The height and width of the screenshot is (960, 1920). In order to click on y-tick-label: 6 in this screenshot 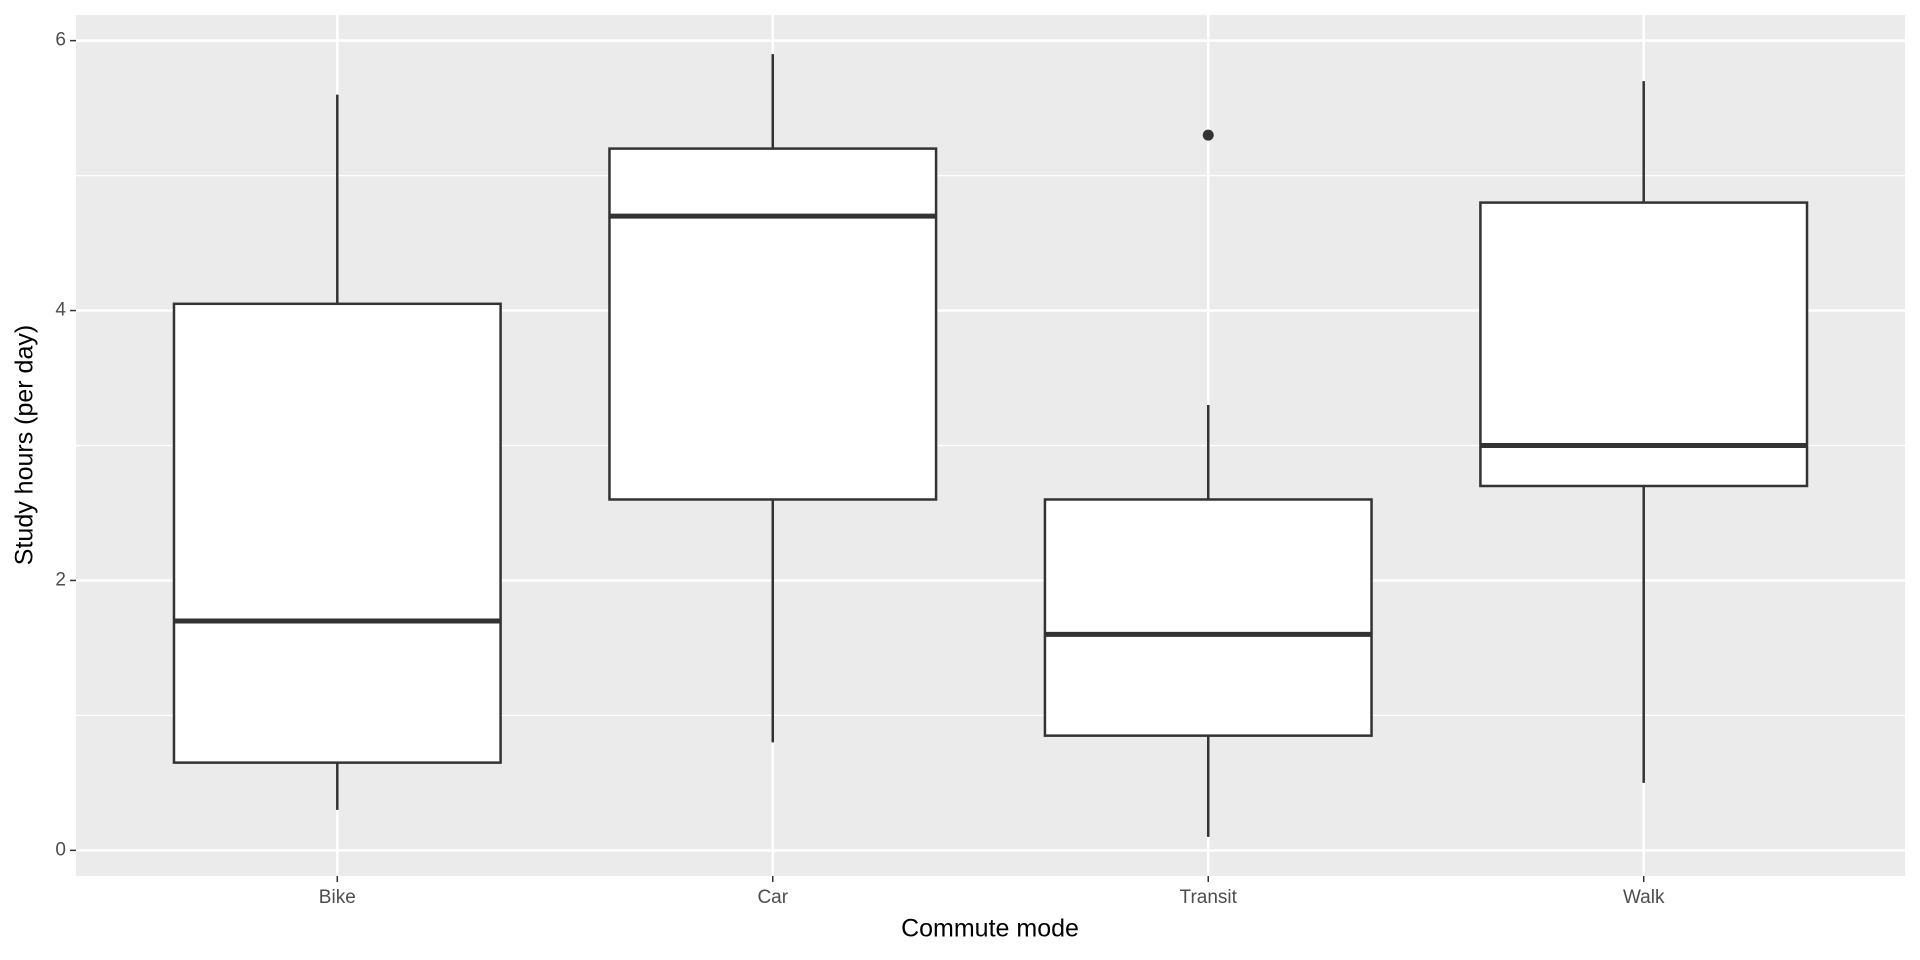, I will do `click(60, 40)`.